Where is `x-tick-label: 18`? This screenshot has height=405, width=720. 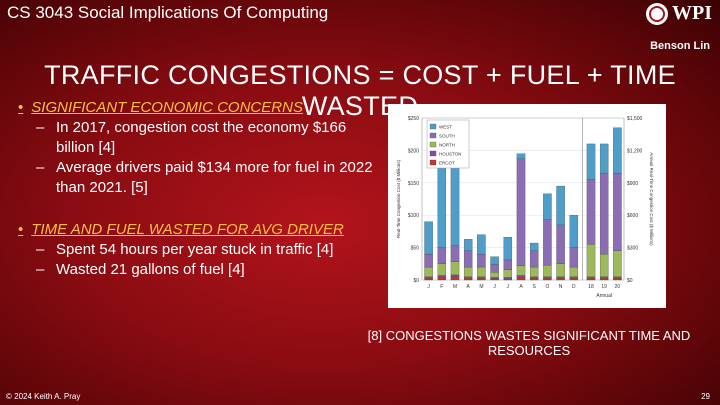
x-tick-label: 18 is located at coordinates (591, 287).